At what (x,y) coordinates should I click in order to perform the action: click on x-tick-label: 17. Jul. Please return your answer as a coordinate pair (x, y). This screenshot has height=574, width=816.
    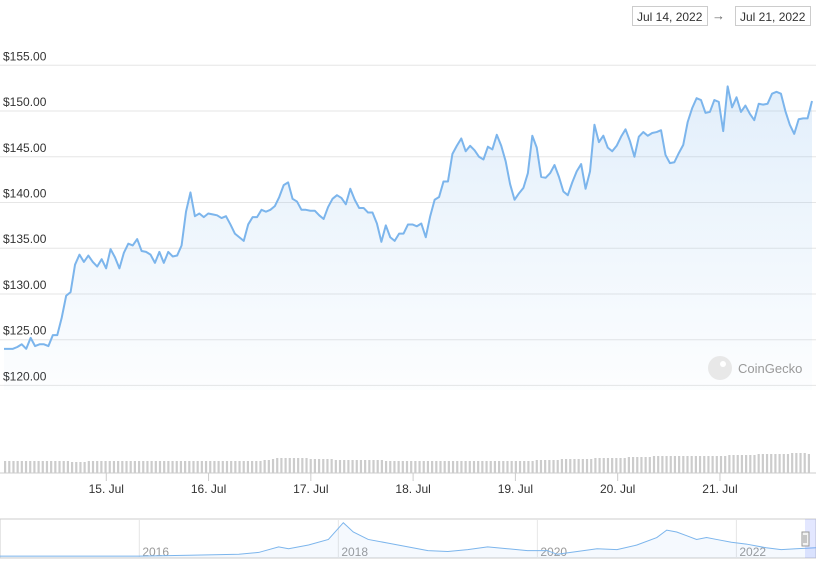
    Looking at the image, I should click on (310, 489).